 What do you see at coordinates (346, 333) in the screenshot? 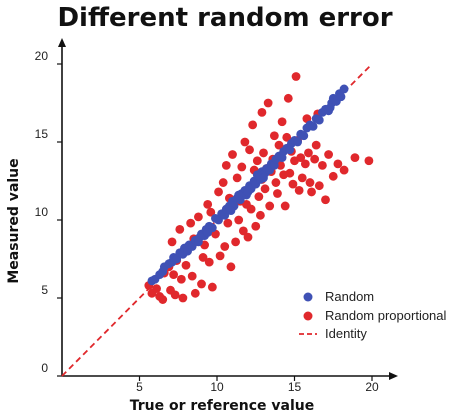
I see `legend-label-identity: Identity` at bounding box center [346, 333].